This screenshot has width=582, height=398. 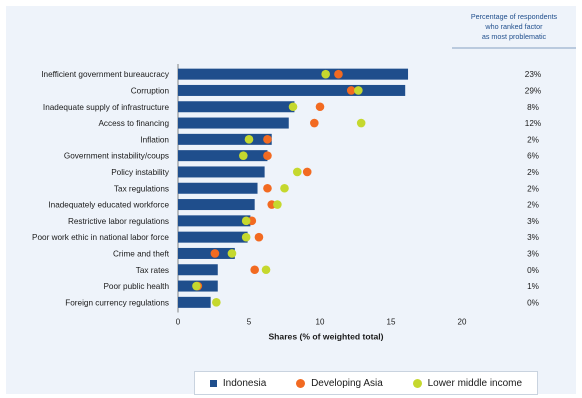 I want to click on category-label: Foreign currency regulations, so click(x=117, y=302).